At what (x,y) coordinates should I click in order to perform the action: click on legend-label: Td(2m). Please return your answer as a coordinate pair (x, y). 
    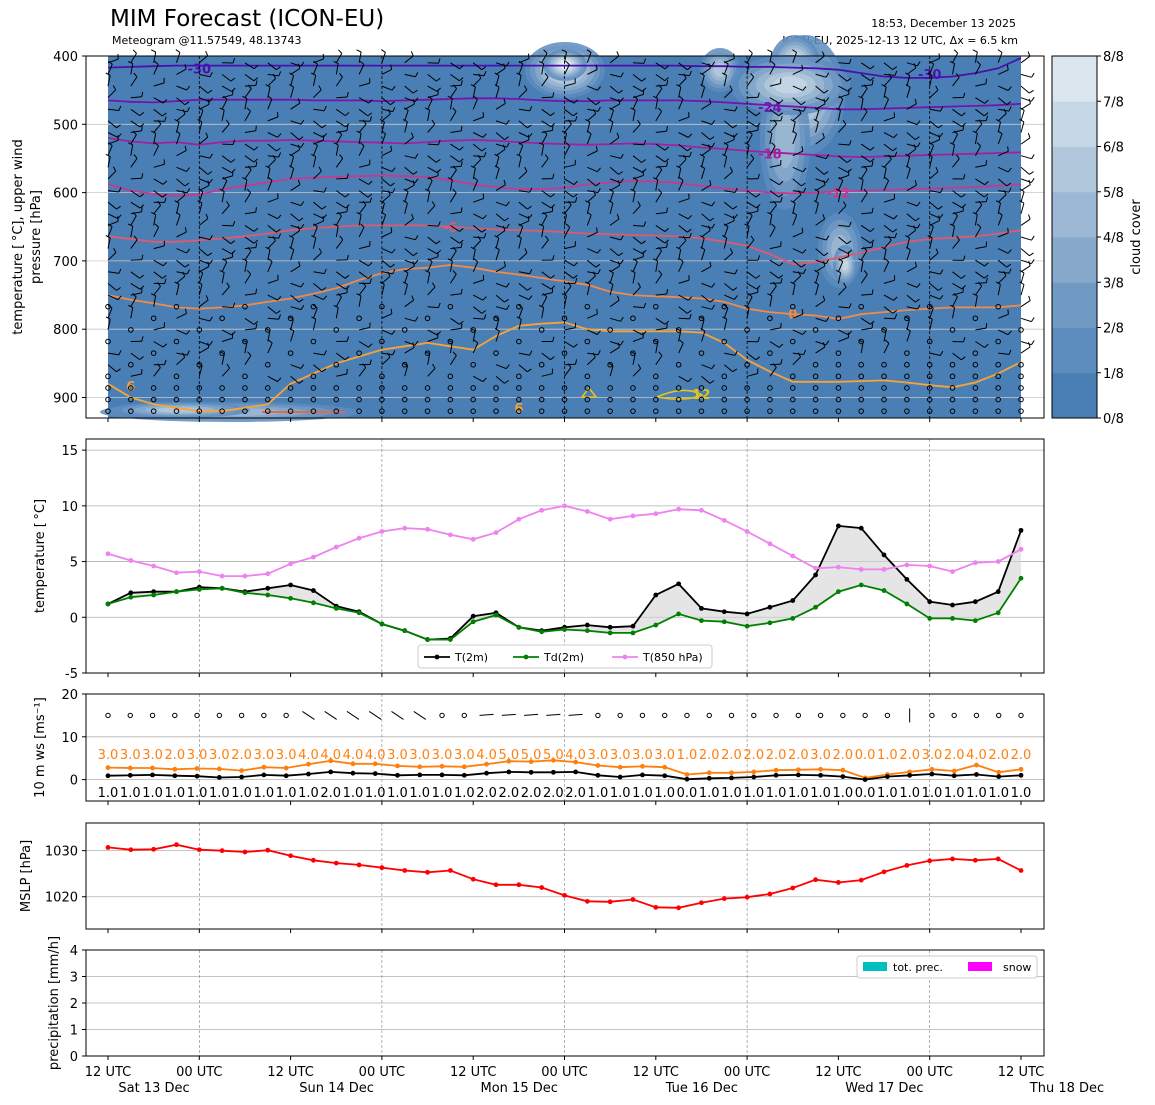
    Looking at the image, I should click on (563, 657).